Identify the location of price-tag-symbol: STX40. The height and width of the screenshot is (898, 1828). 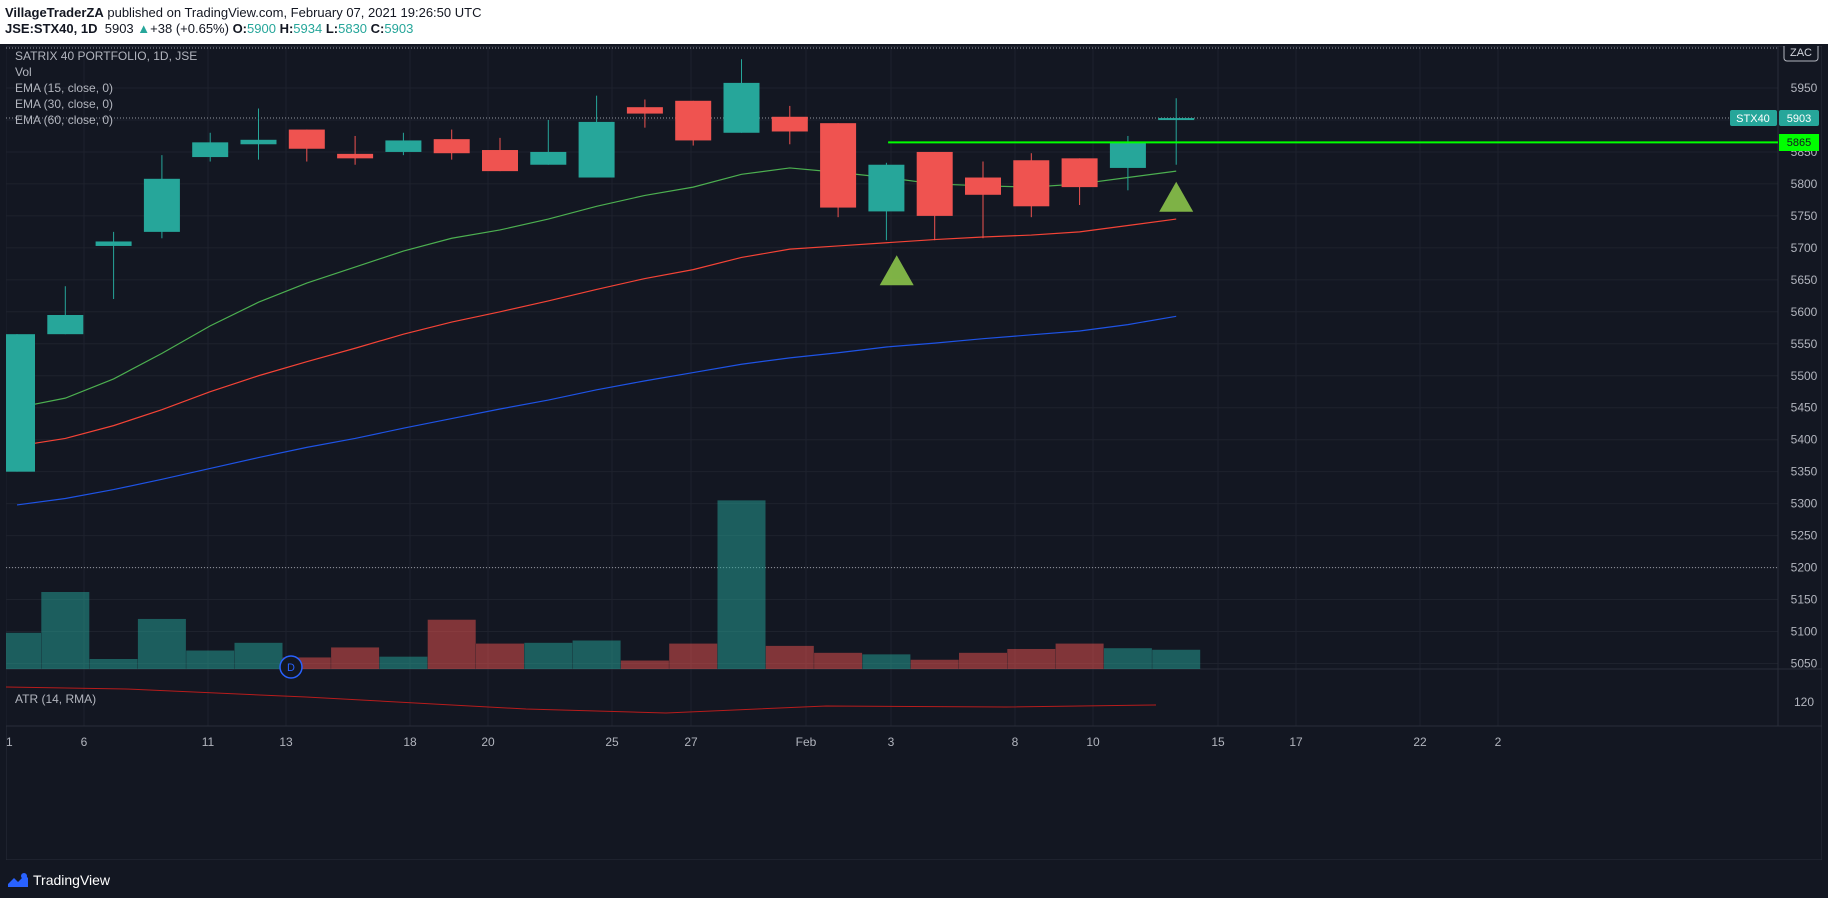
(1753, 119).